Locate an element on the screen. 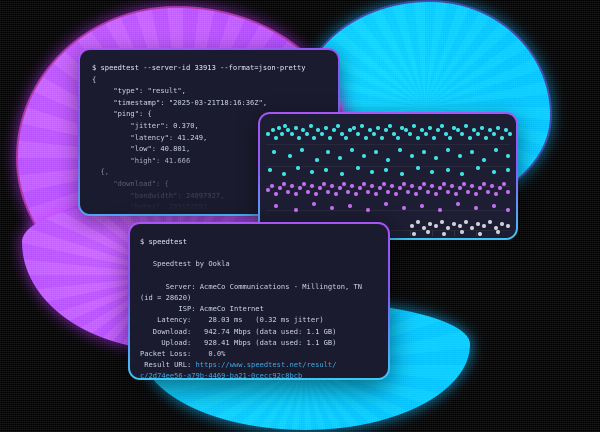 The image size is (600, 432). chart-axis-tick is located at coordinates (454, 233).